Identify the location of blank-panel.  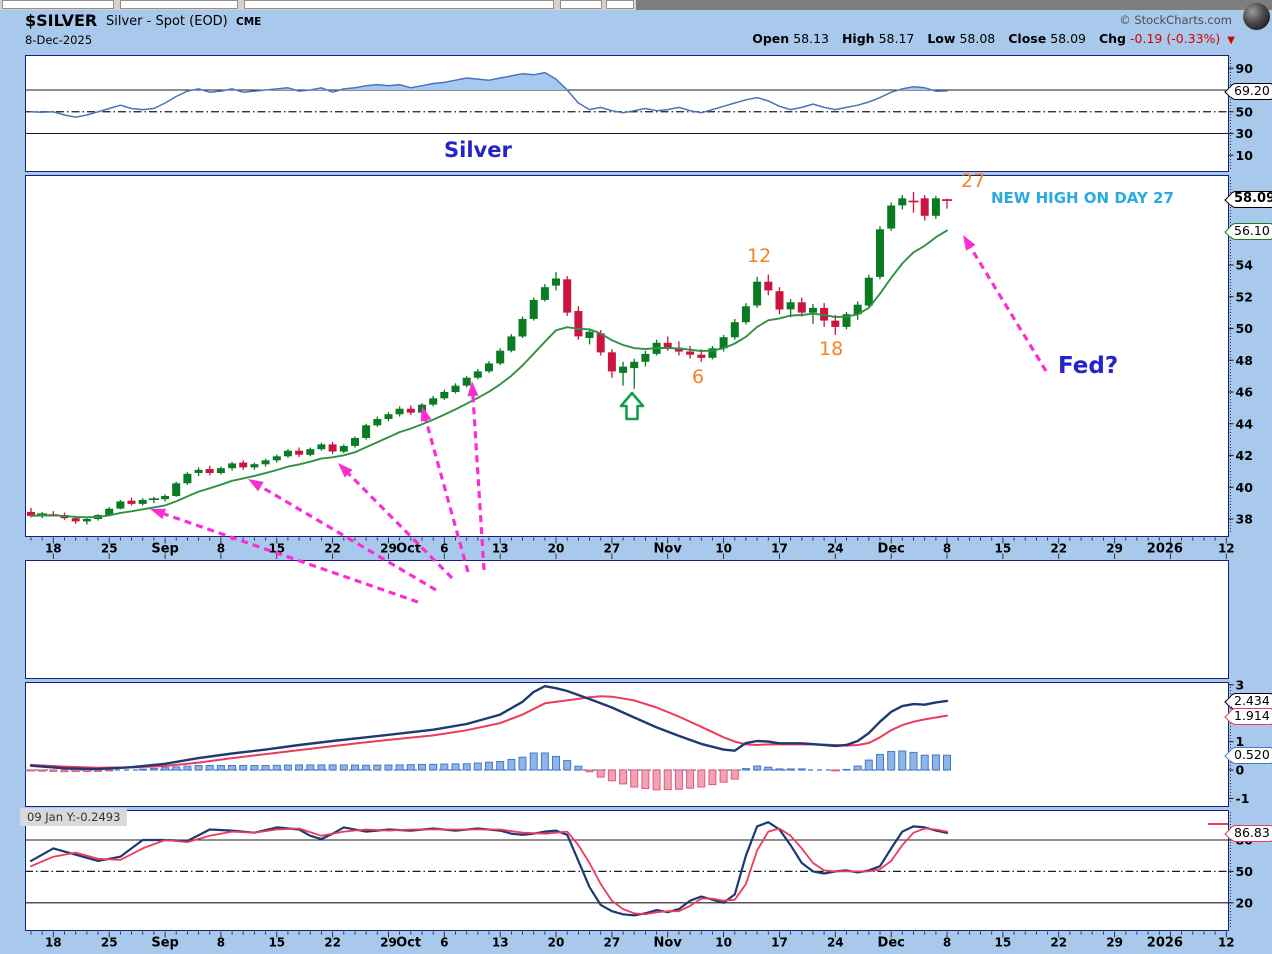
(627, 619).